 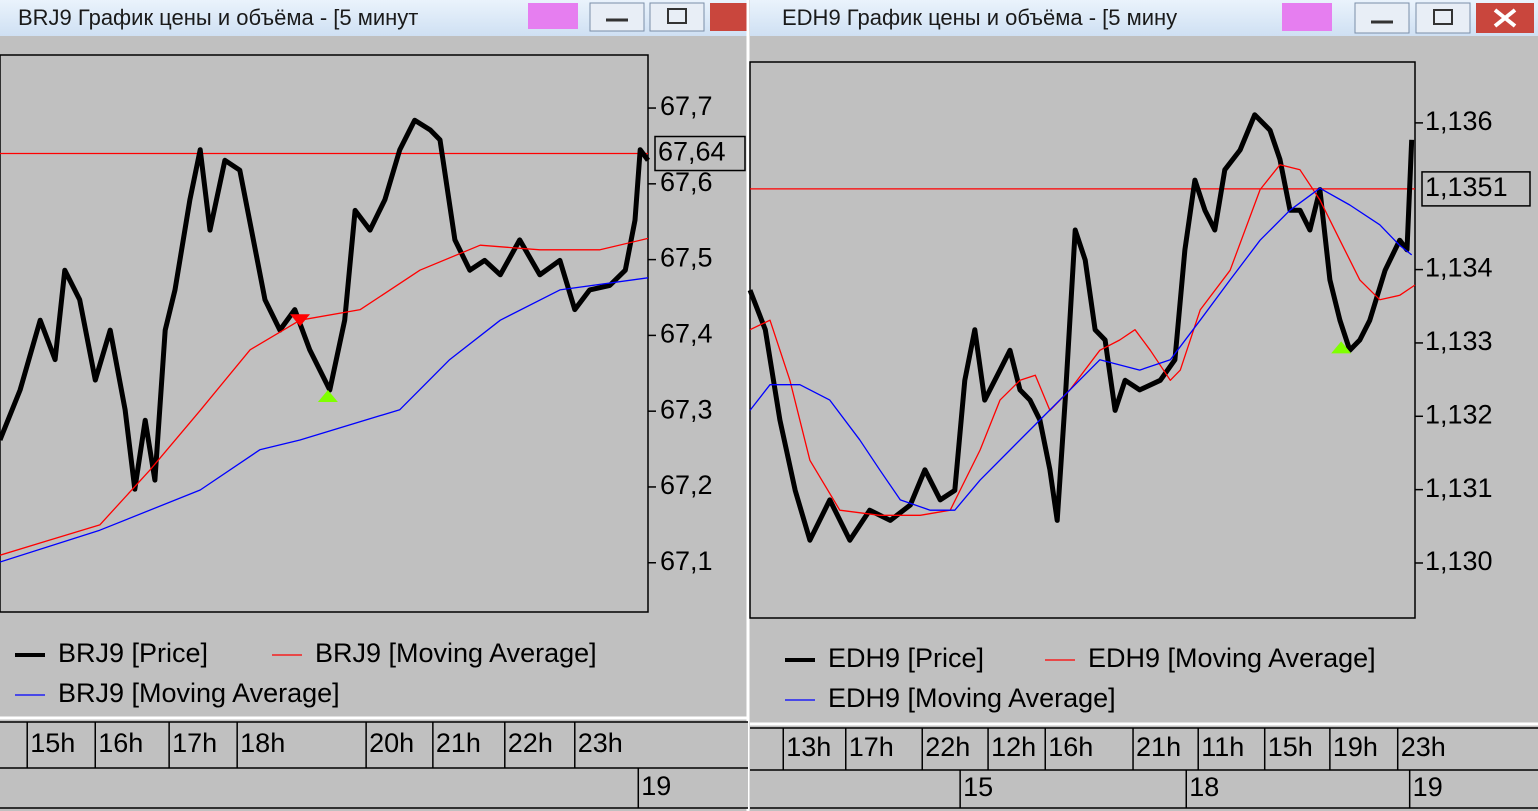 I want to click on legend-label: BRJ9 [Price], so click(x=133, y=653).